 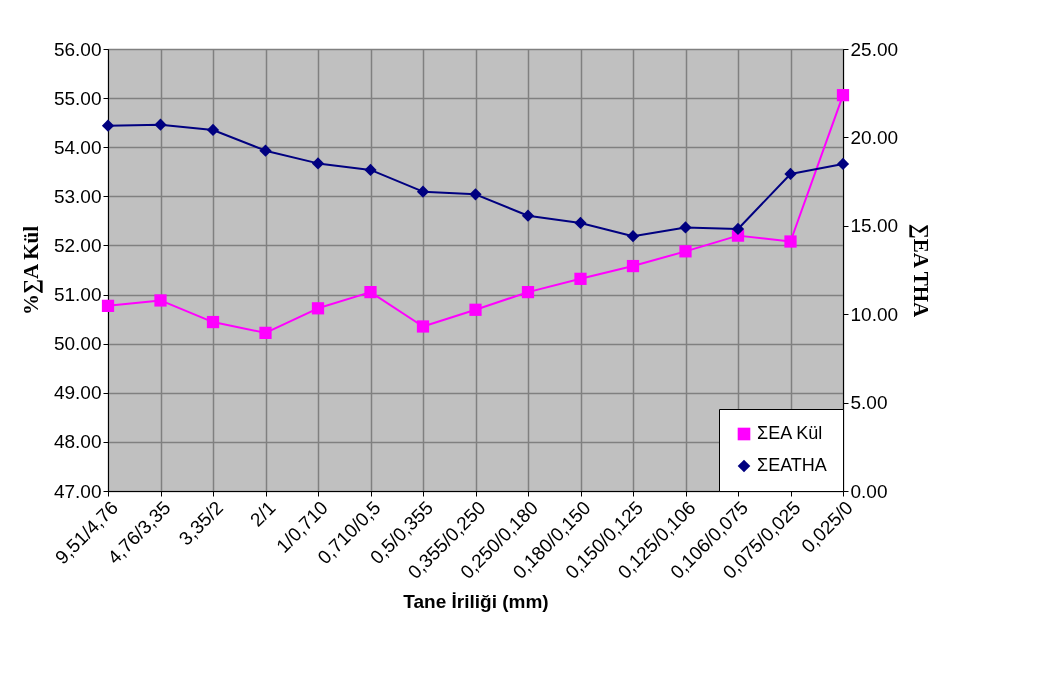 I want to click on y-tick-label: 52.00, so click(x=77, y=245).